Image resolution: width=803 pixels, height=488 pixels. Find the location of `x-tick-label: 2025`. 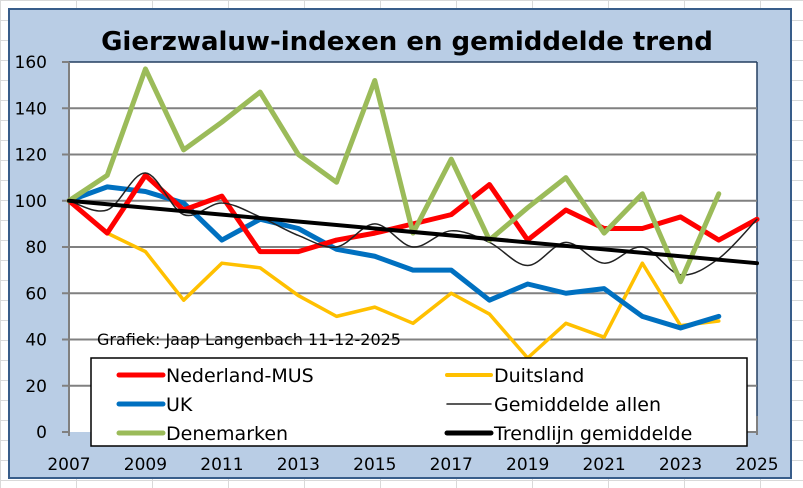

x-tick-label: 2025 is located at coordinates (756, 465).